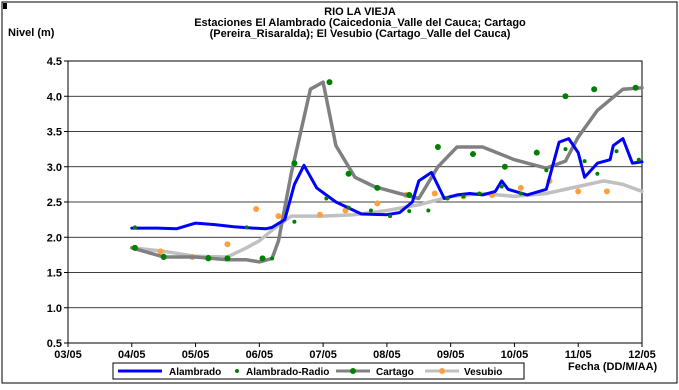  I want to click on y-tick-label: 4.5, so click(54, 62).